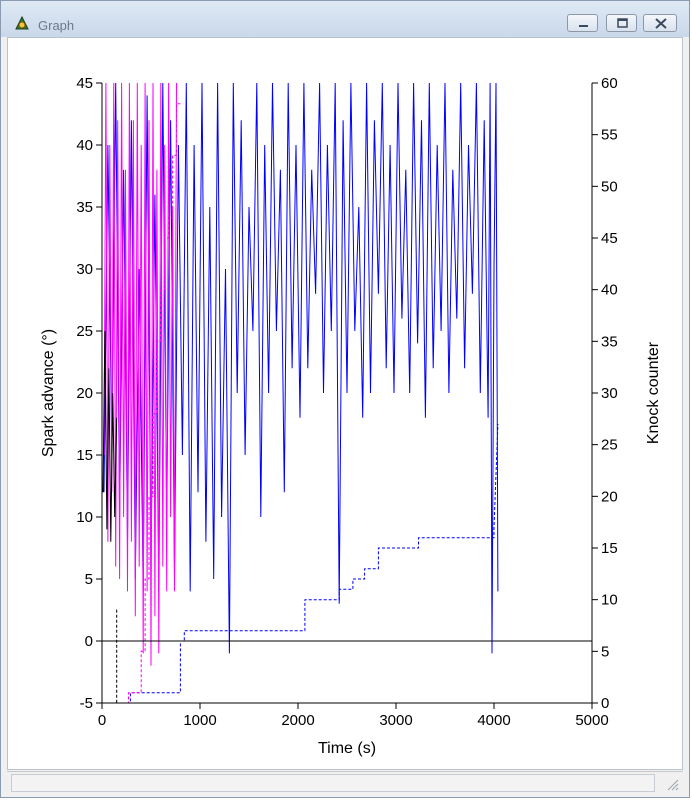  Describe the element at coordinates (609, 135) in the screenshot. I see `y2-tick-label: 55` at that location.